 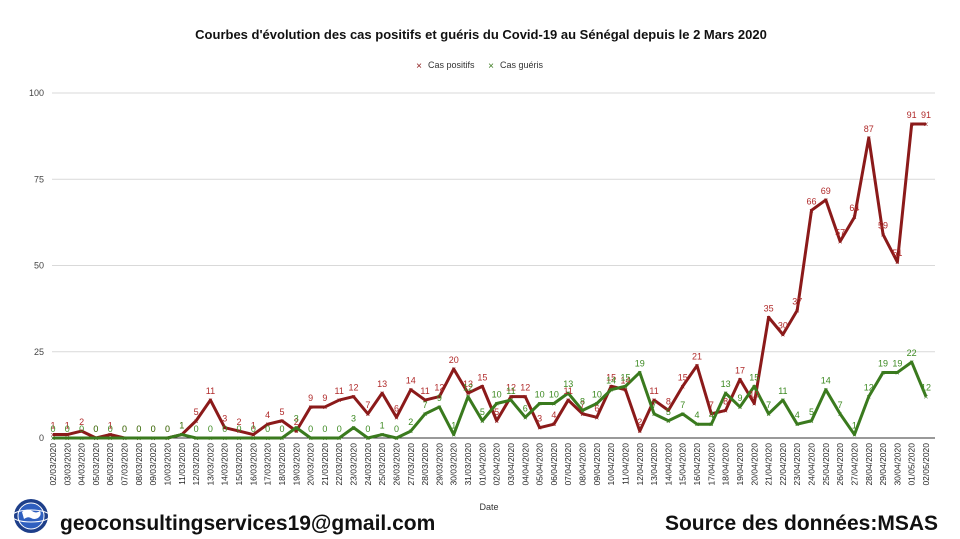 What do you see at coordinates (479, 66) in the screenshot?
I see `chart-legend: × Cas positifs × Cas guéris` at bounding box center [479, 66].